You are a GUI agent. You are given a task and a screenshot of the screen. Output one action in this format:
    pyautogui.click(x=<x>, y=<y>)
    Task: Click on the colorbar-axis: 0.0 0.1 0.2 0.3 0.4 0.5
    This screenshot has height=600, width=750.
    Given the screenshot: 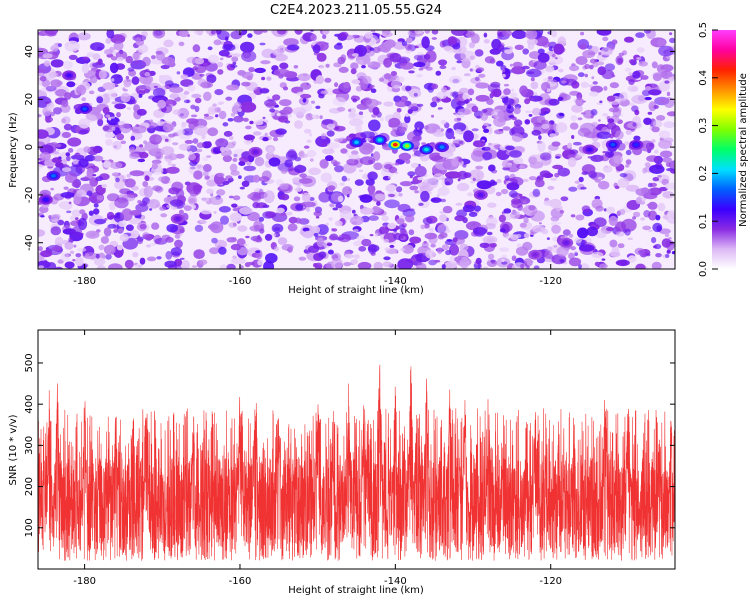 What is the action you would take?
    pyautogui.click(x=708, y=149)
    